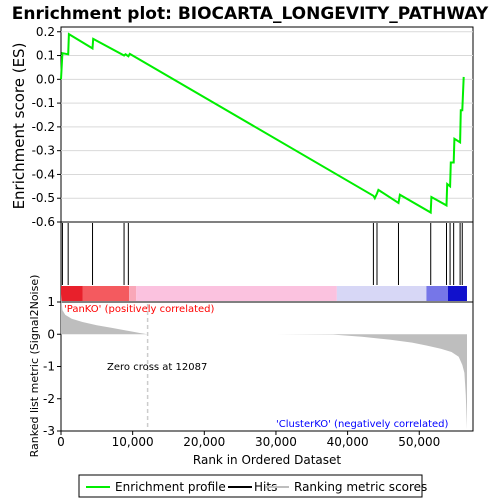 Image resolution: width=500 pixels, height=500 pixels. What do you see at coordinates (43, 151) in the screenshot?
I see `es-y-tick-label: -0.3` at bounding box center [43, 151].